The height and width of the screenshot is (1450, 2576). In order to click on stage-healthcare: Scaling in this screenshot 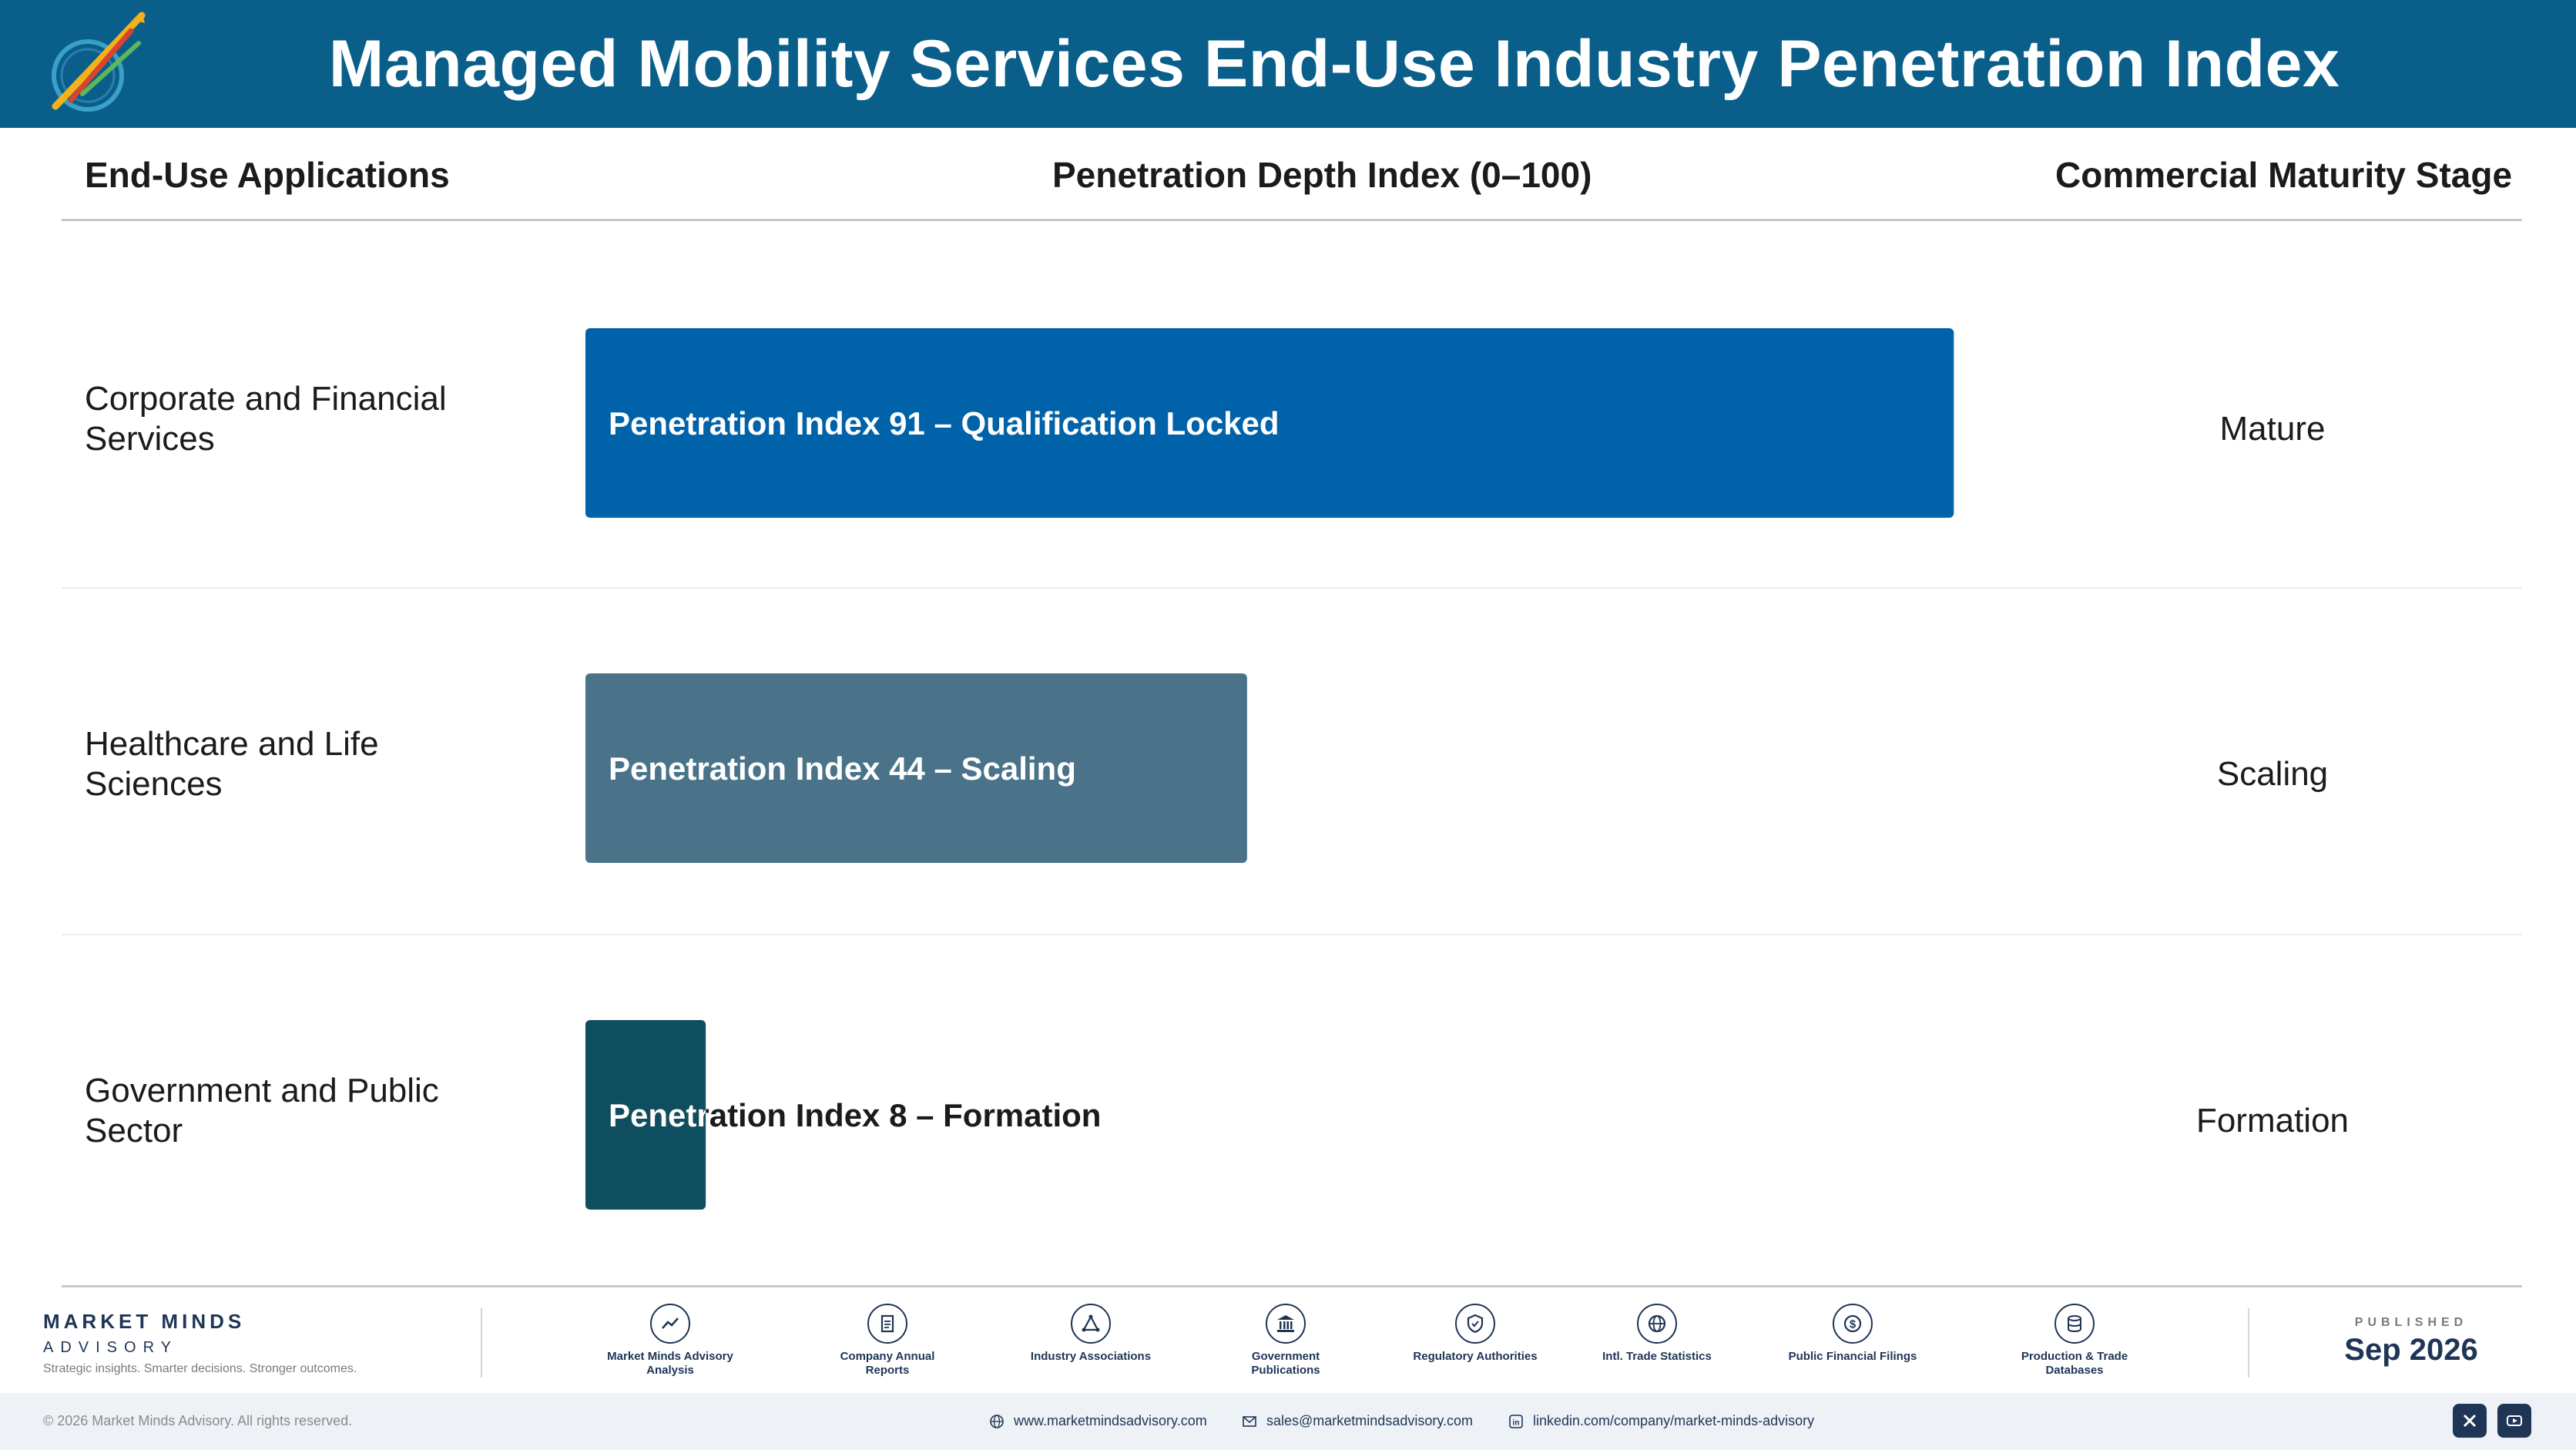, I will do `click(2272, 774)`.